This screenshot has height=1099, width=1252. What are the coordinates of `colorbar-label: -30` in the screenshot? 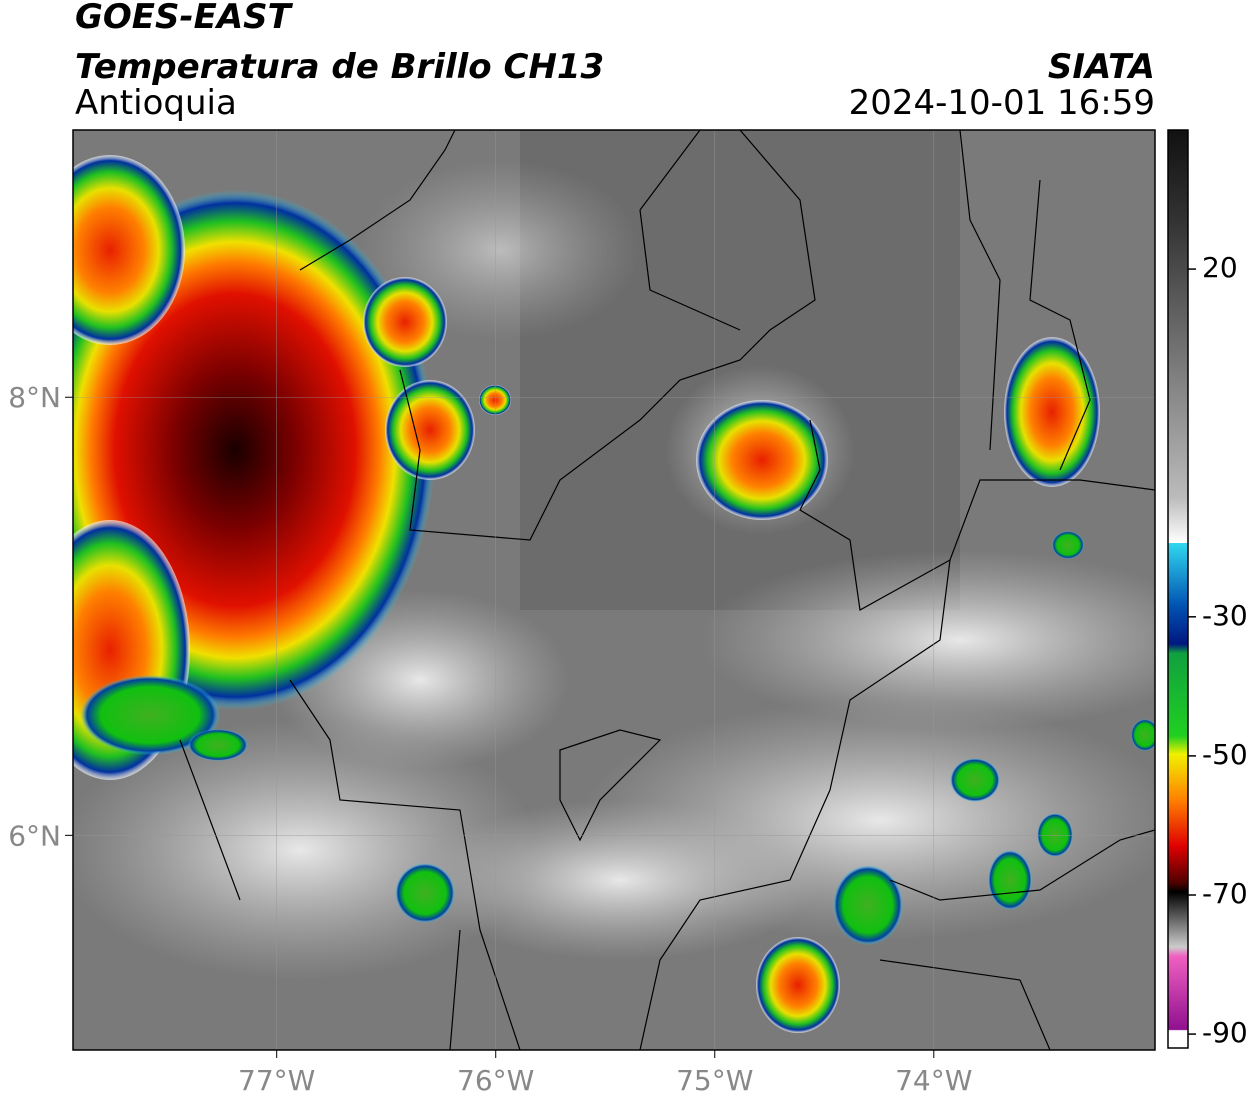 It's located at (1225, 615).